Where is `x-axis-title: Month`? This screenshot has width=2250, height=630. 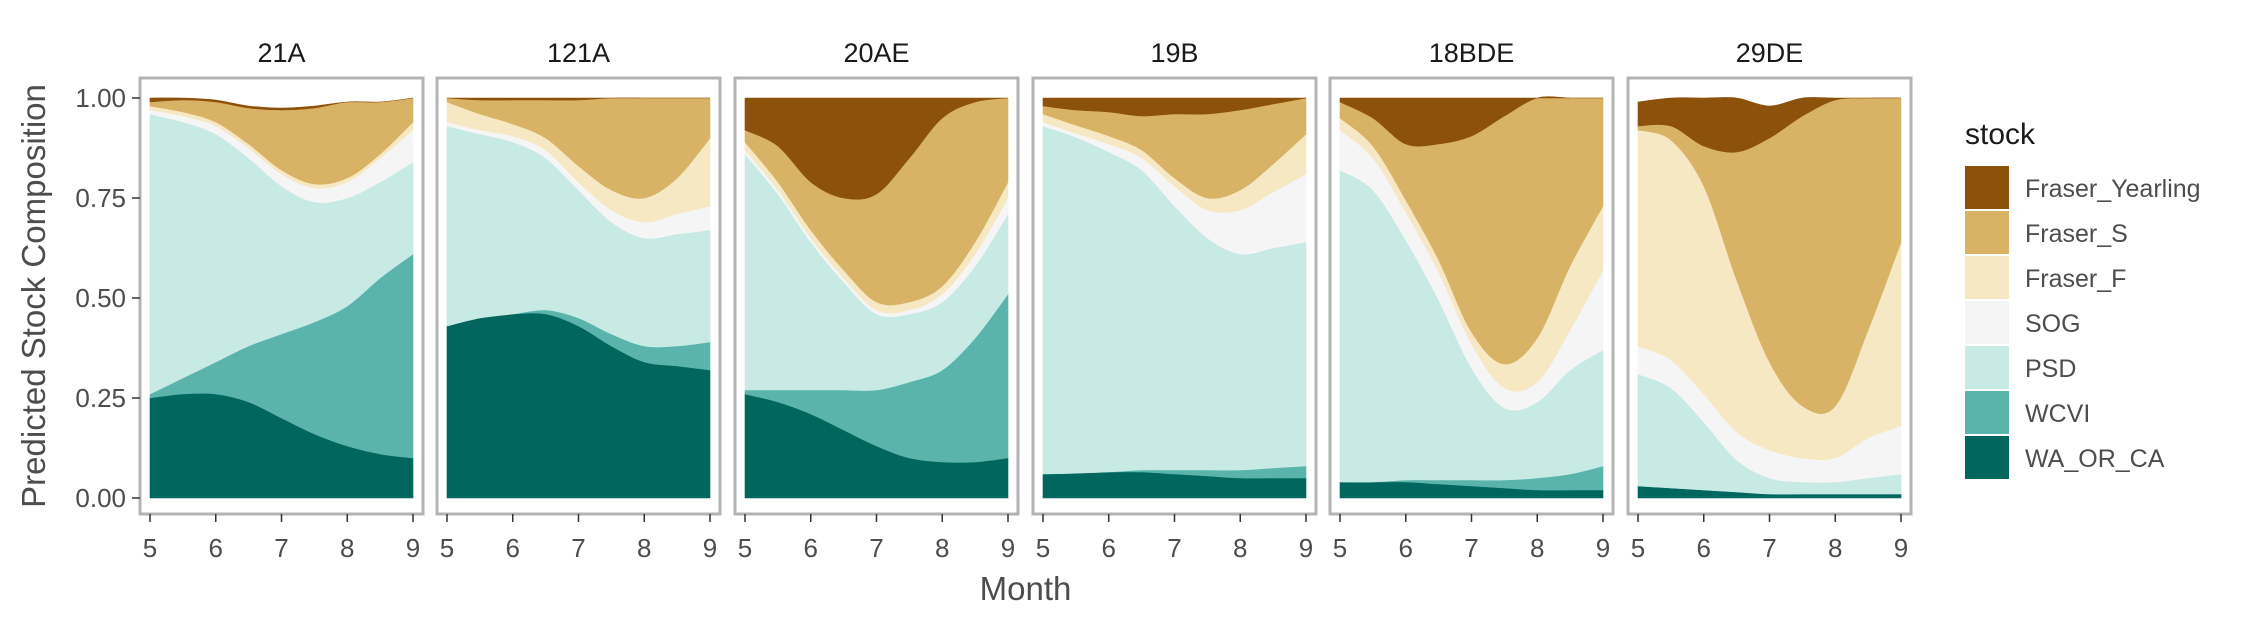 x-axis-title: Month is located at coordinates (1026, 588).